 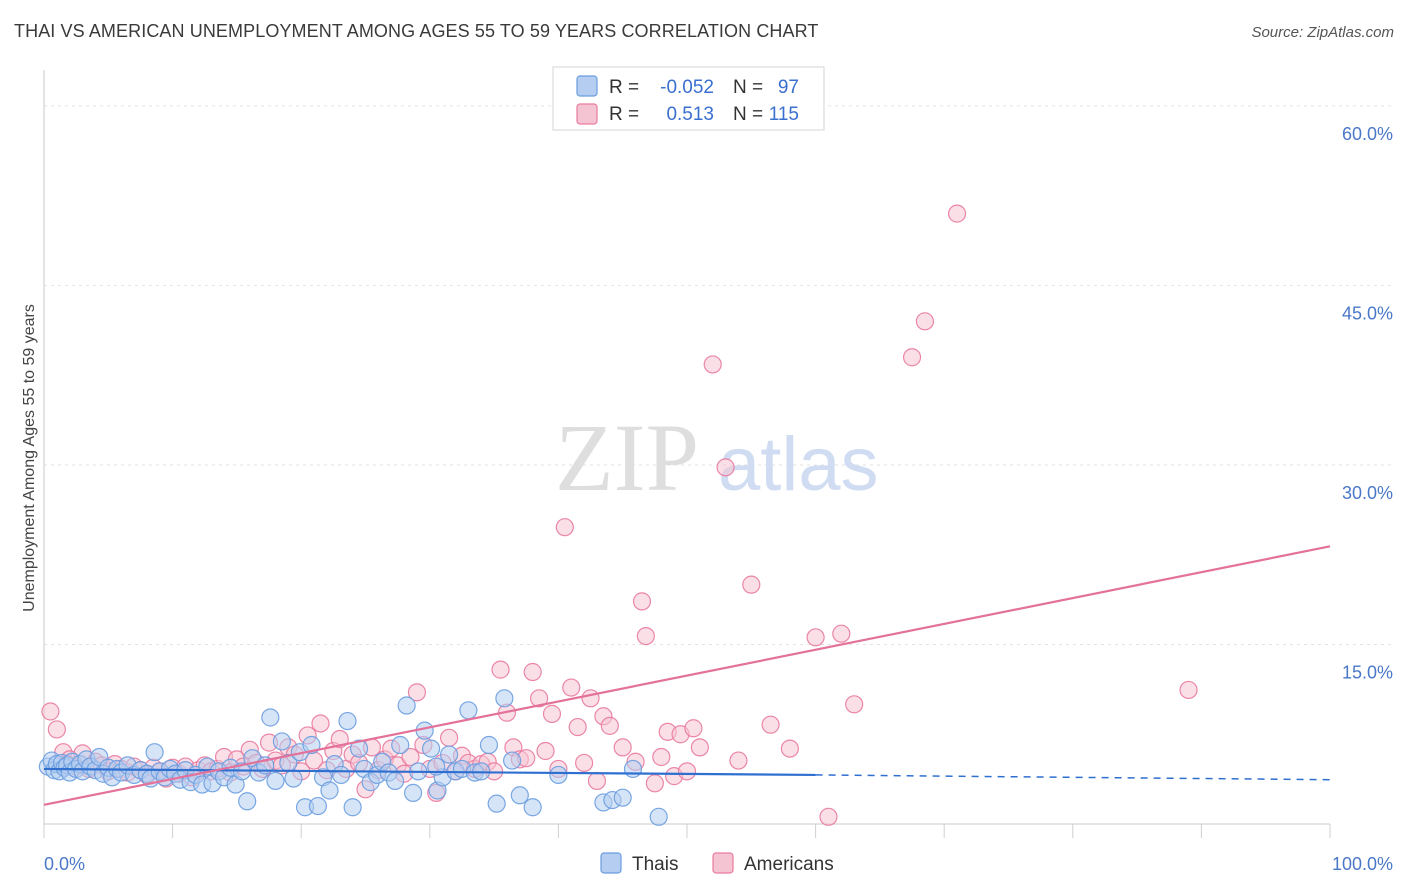 I want to click on y-tick-label: 30.0%, so click(x=1367, y=493).